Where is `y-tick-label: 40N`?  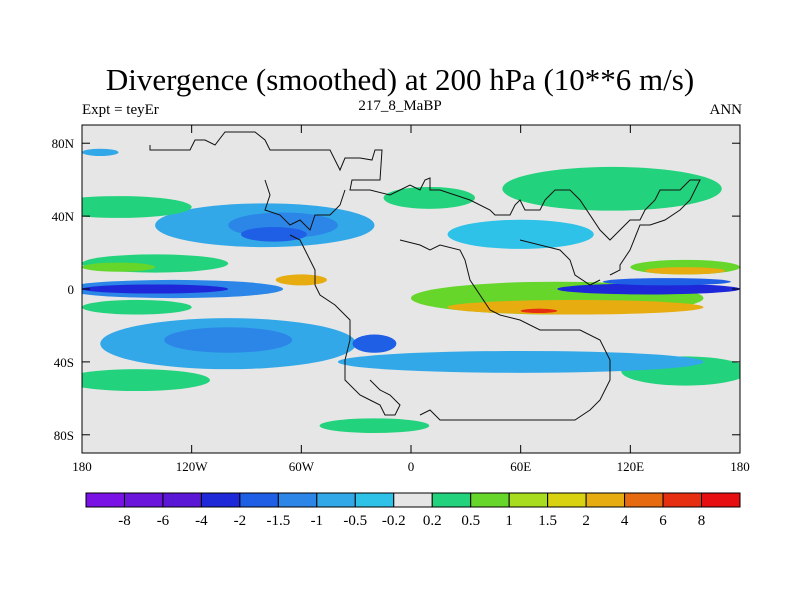 y-tick-label: 40N is located at coordinates (63, 216).